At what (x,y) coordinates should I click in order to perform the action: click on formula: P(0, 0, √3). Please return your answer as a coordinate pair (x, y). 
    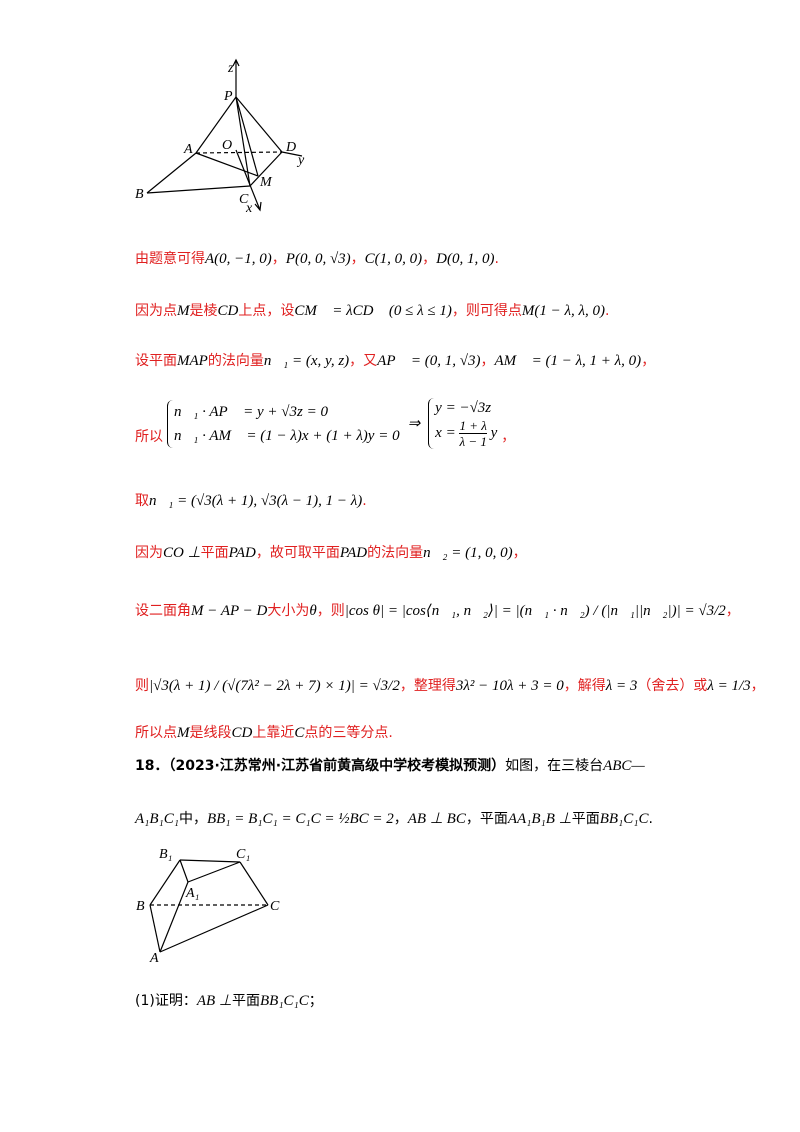
    Looking at the image, I should click on (318, 259).